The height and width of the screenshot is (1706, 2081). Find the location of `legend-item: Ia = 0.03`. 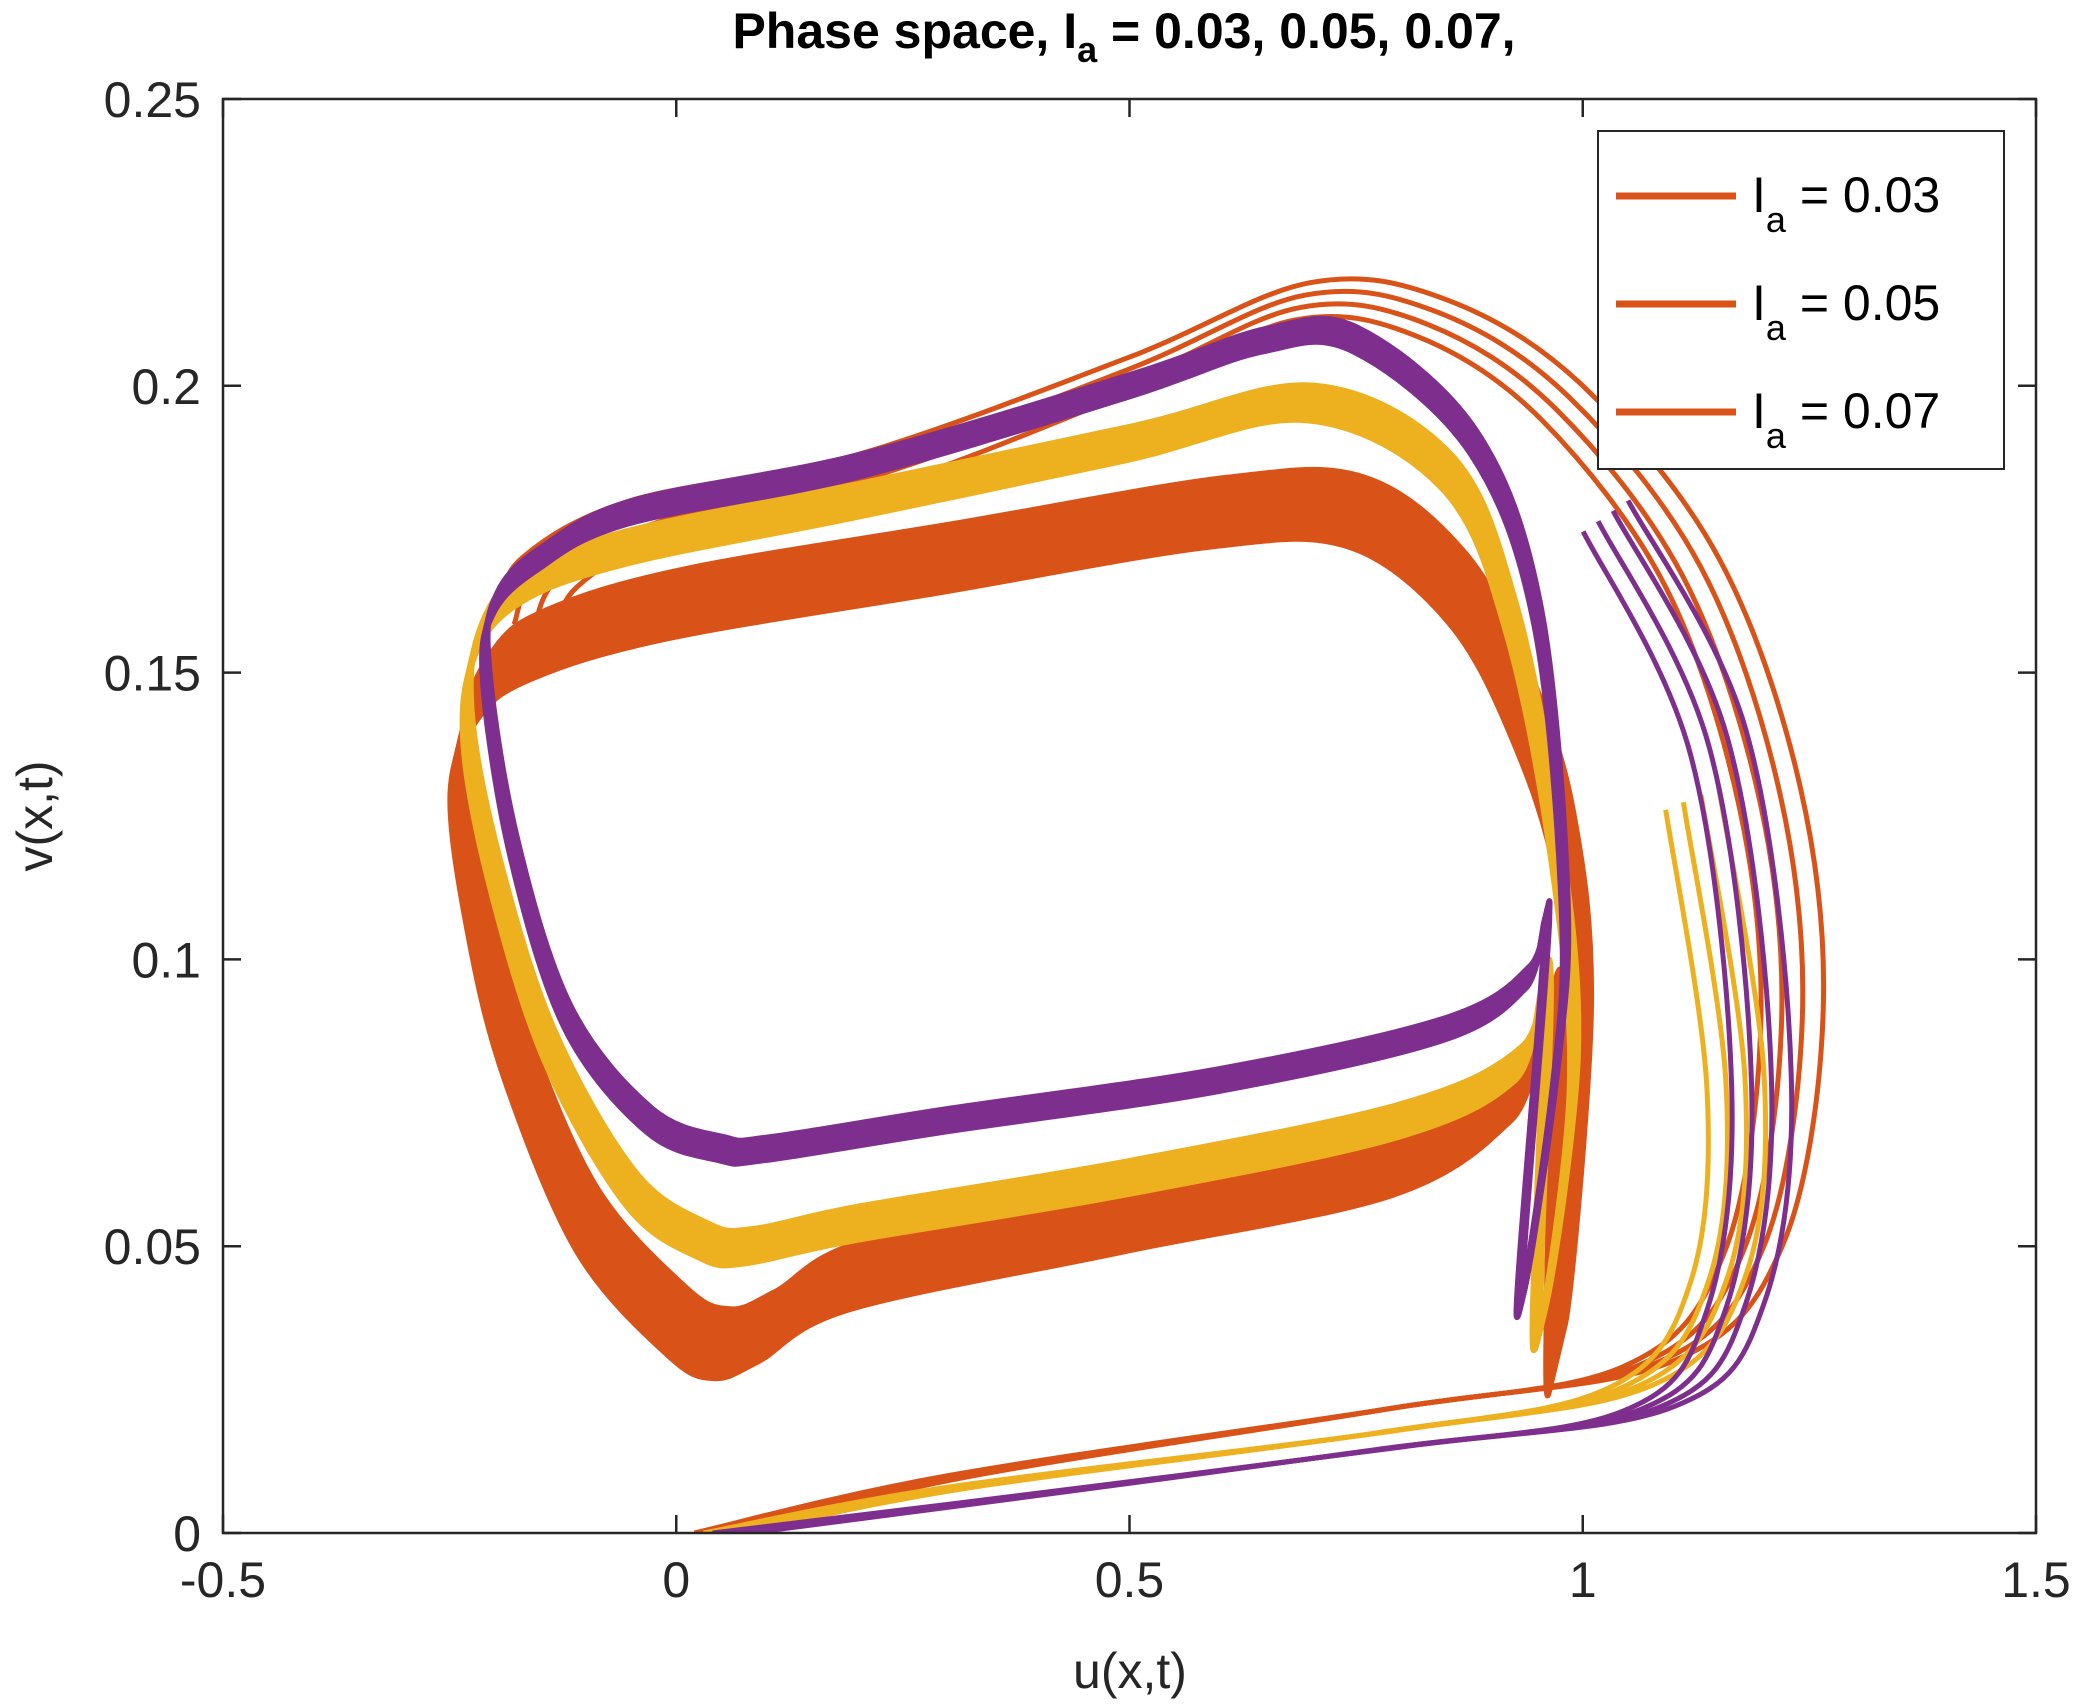

legend-item: Ia = 0.03 is located at coordinates (1778, 203).